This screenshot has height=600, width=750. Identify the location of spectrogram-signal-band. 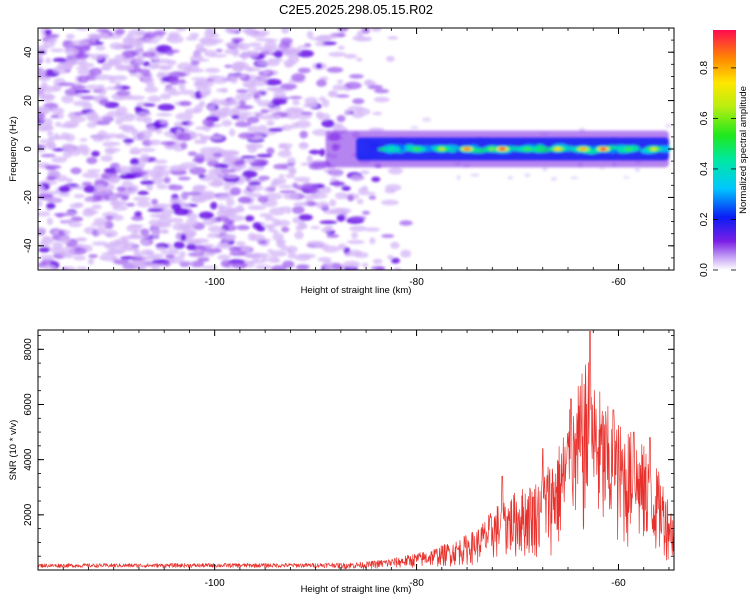
(498, 149).